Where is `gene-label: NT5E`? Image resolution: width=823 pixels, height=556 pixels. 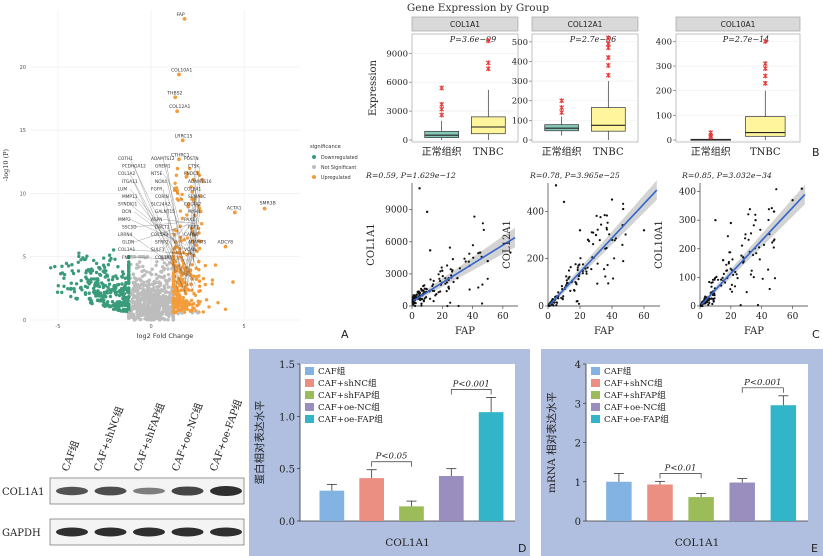 gene-label: NT5E is located at coordinates (157, 174).